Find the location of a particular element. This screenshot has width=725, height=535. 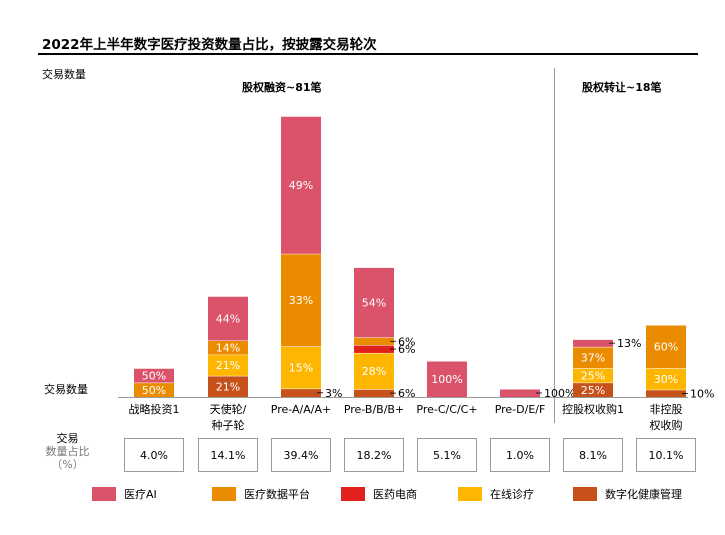

category-label: Pre-A/A/A+ is located at coordinates (301, 410).